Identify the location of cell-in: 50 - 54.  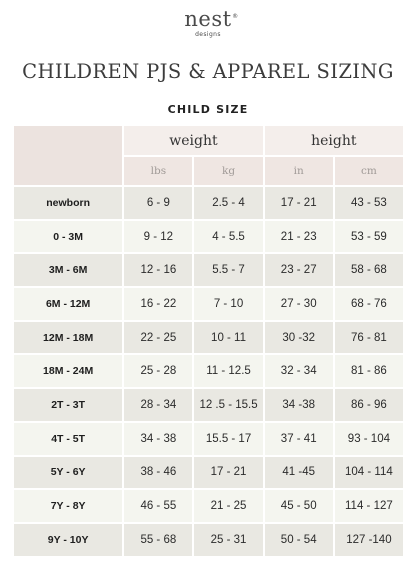
(298, 539).